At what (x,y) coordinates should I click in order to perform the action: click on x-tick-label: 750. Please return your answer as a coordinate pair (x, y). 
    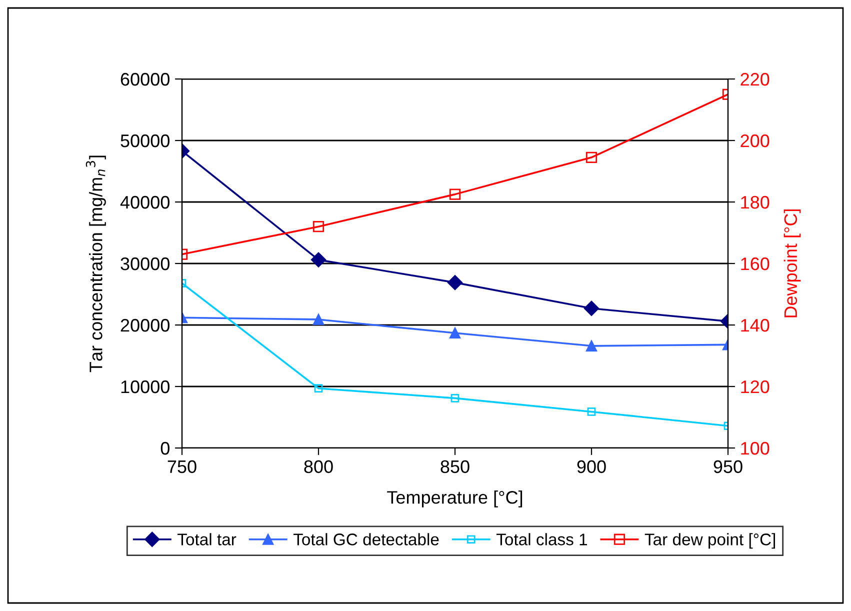
    Looking at the image, I should click on (182, 467).